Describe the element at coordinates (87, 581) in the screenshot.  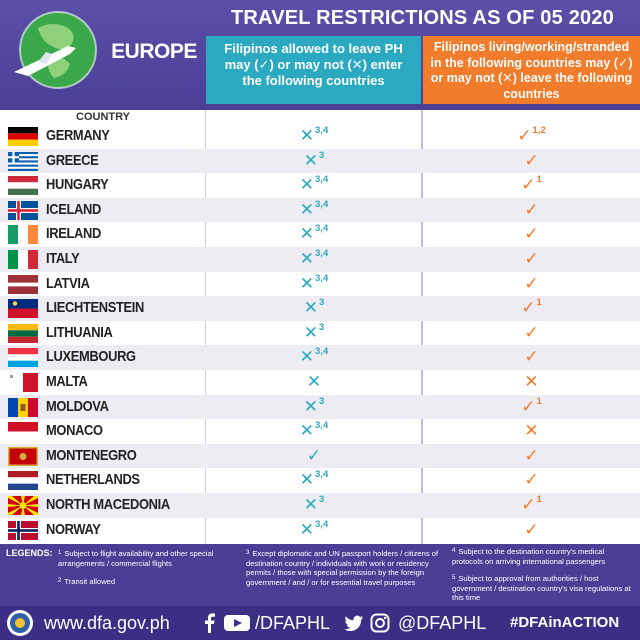
I see `legend-note-2: 2 Transit allowed` at that location.